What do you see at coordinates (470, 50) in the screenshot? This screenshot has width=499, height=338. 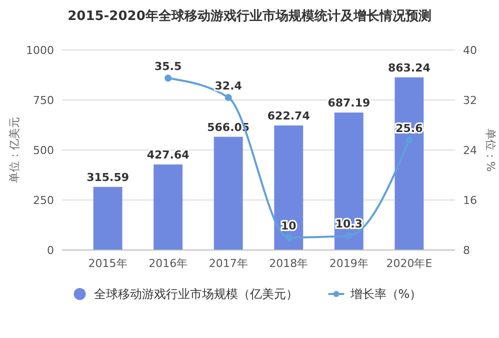 I see `y2-tick-label: 40` at bounding box center [470, 50].